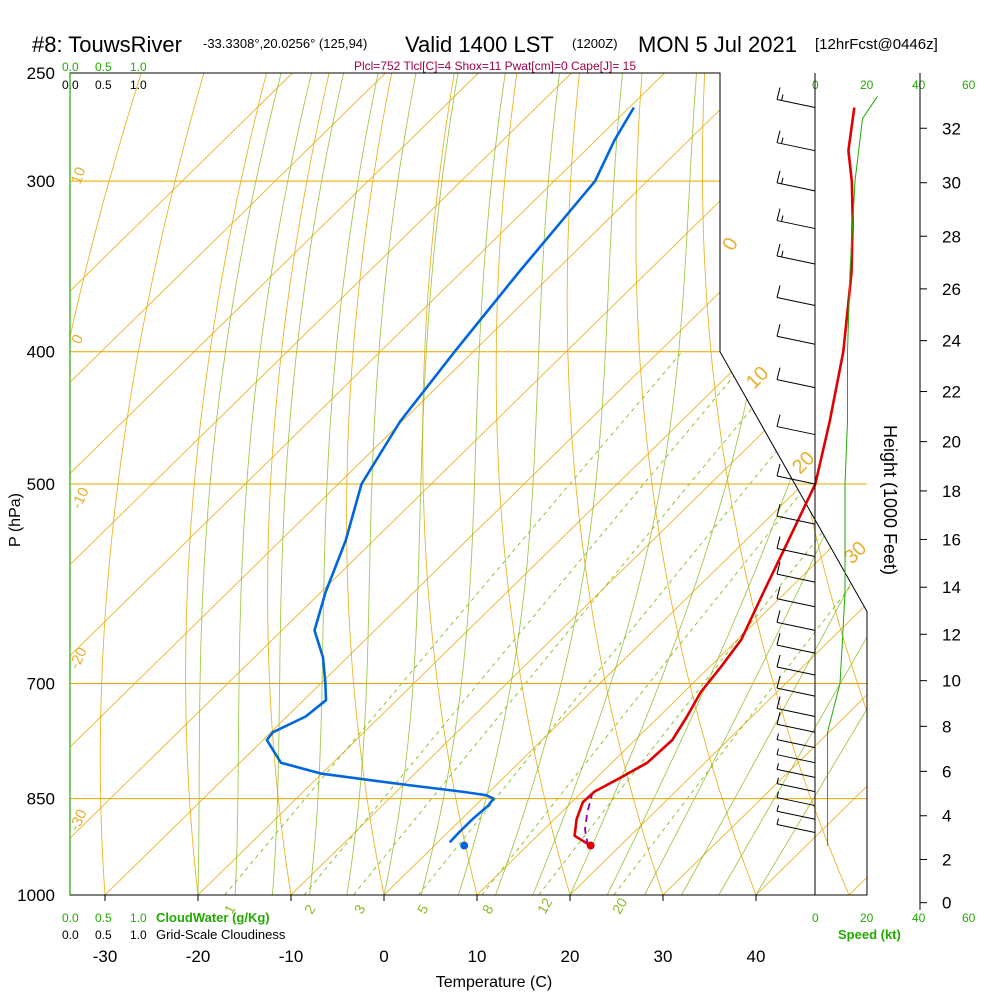 This screenshot has height=1000, width=1000. What do you see at coordinates (951, 183) in the screenshot?
I see `height-tick-label: 30` at bounding box center [951, 183].